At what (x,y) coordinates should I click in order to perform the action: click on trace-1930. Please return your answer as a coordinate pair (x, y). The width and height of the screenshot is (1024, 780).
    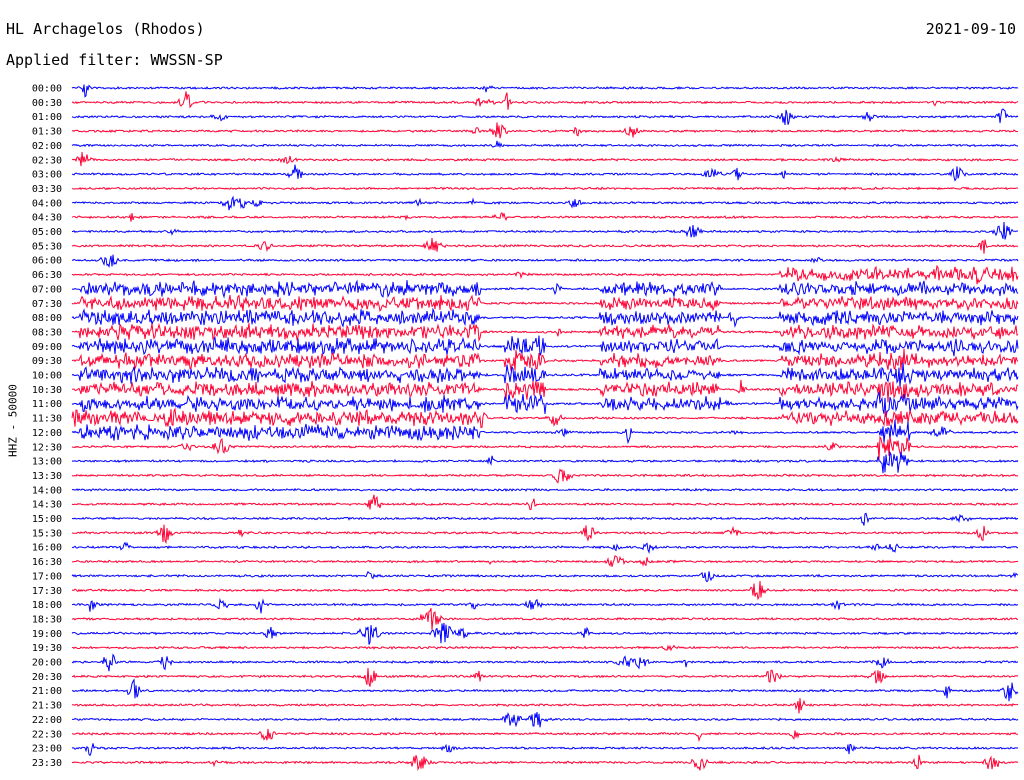
    Looking at the image, I should click on (545, 648).